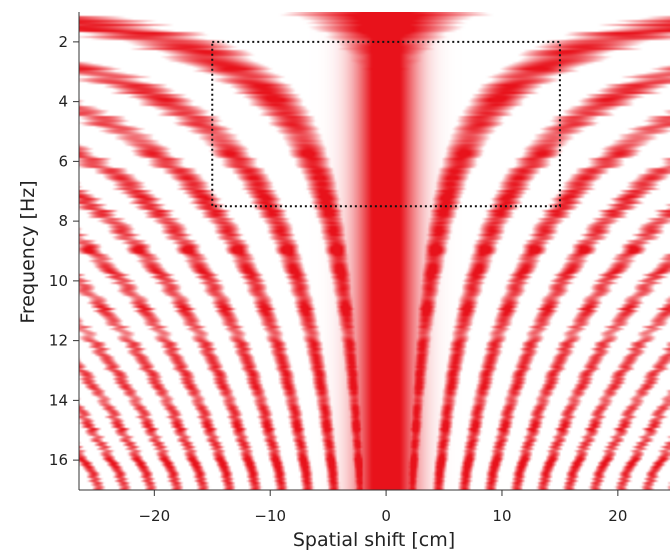  Describe the element at coordinates (386, 516) in the screenshot. I see `x-tick-label: 0` at that location.